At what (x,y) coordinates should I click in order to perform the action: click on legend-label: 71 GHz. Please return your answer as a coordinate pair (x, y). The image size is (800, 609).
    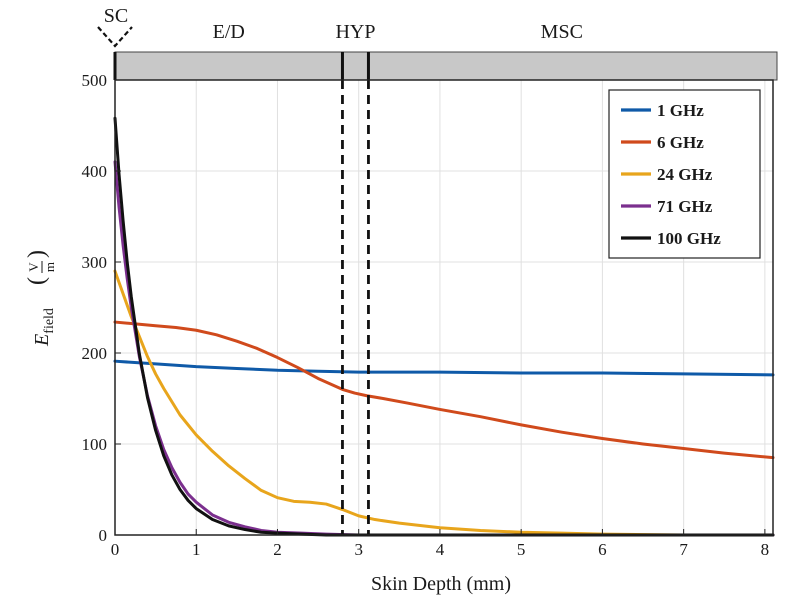
    Looking at the image, I should click on (685, 206).